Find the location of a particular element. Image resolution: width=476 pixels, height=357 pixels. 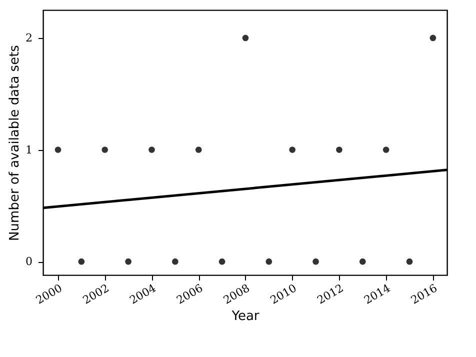

y-tick-label: 1 is located at coordinates (29, 149).